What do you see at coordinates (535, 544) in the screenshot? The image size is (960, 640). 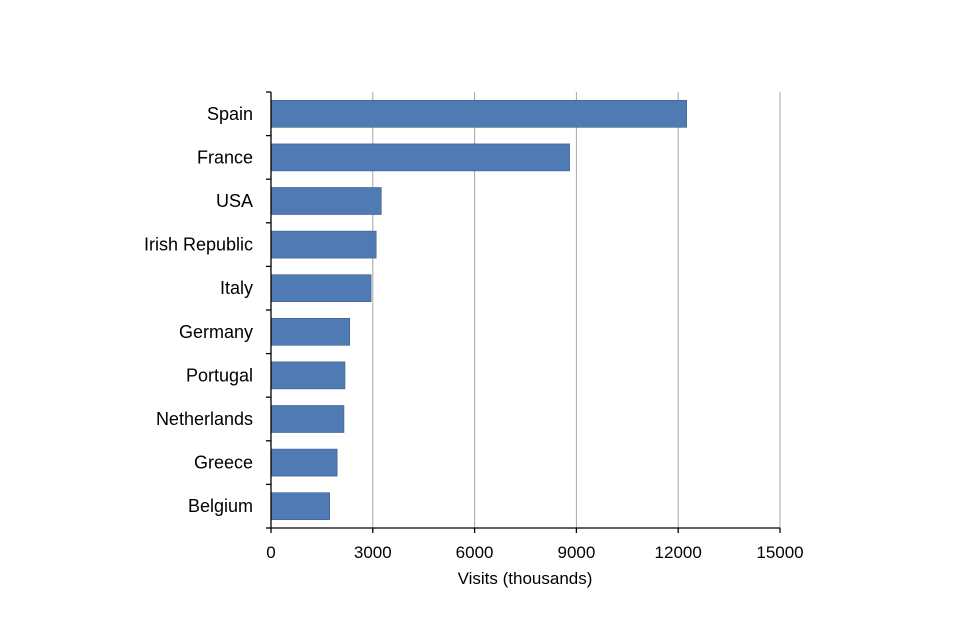 I see `x-axis: 0 3000 6000 9000 12000 15000` at bounding box center [535, 544].